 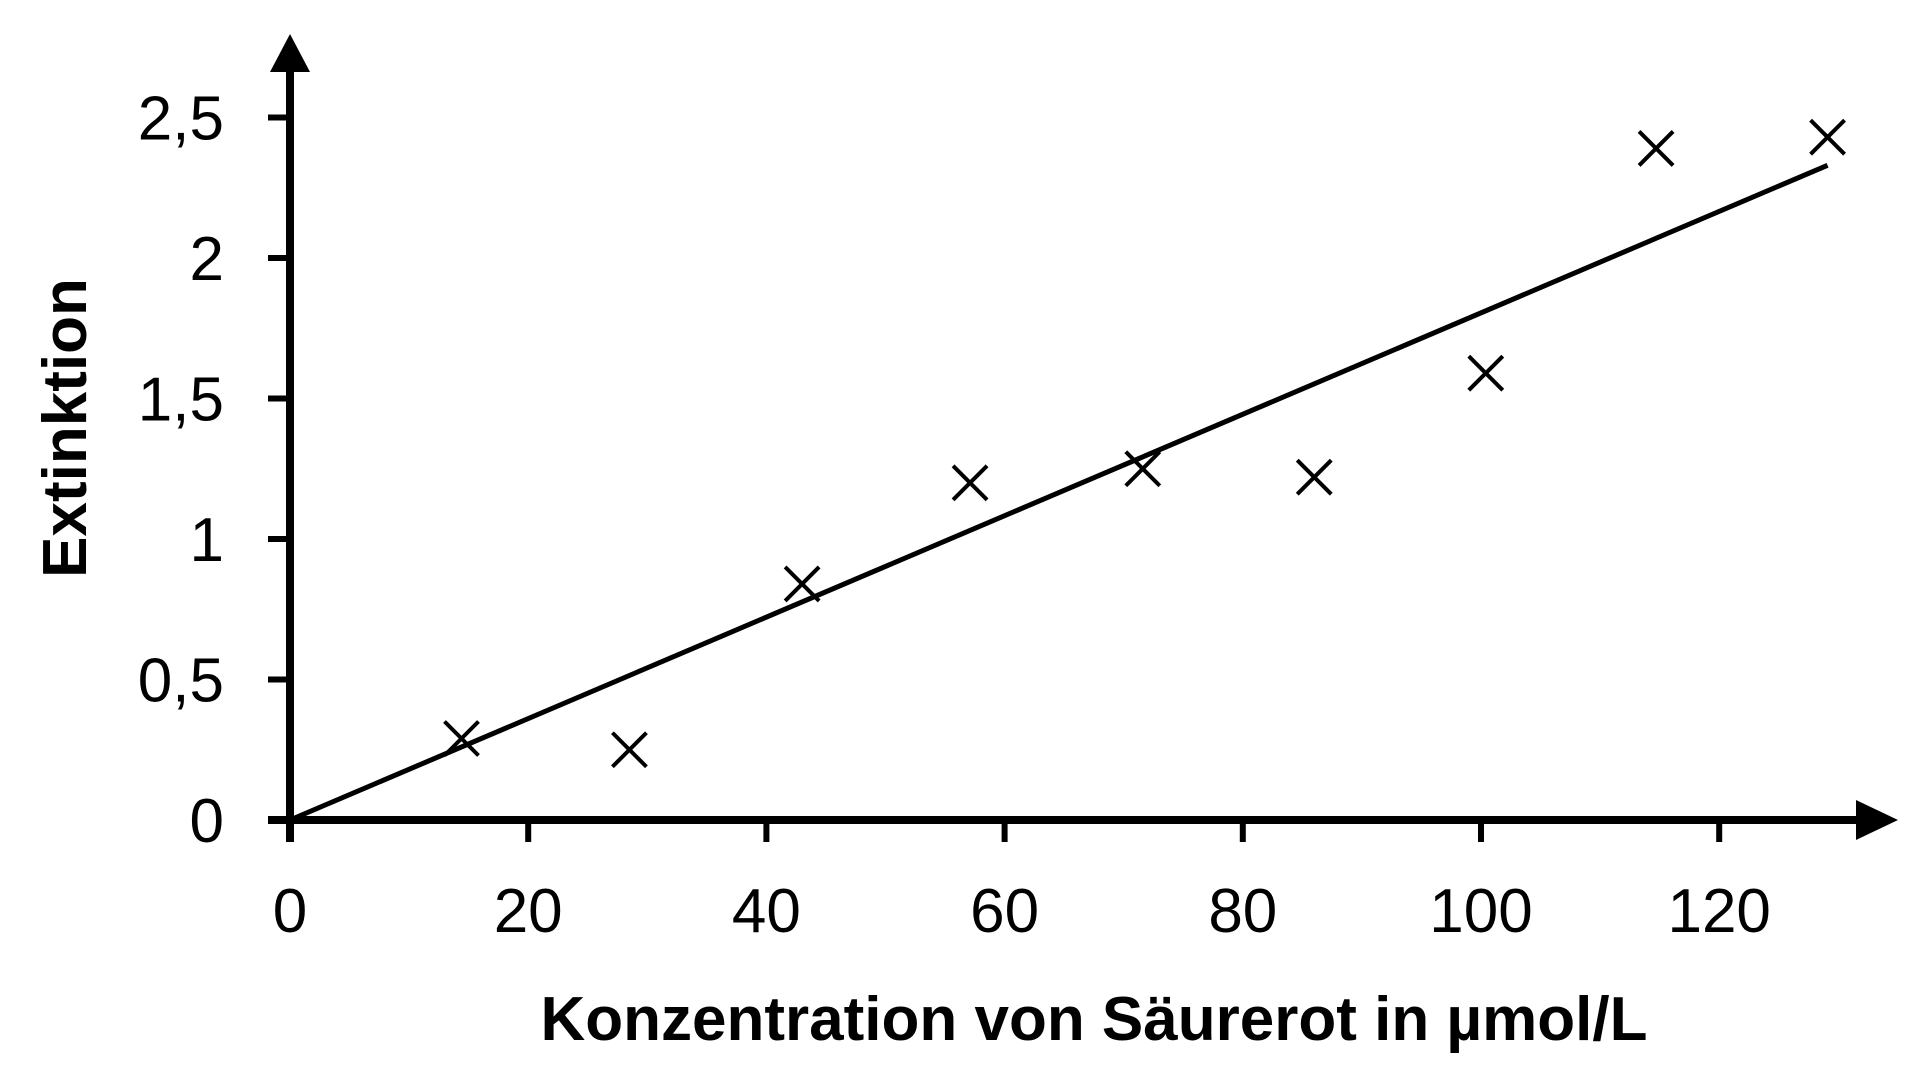 I want to click on x-tick-label: 80, so click(x=1242, y=911).